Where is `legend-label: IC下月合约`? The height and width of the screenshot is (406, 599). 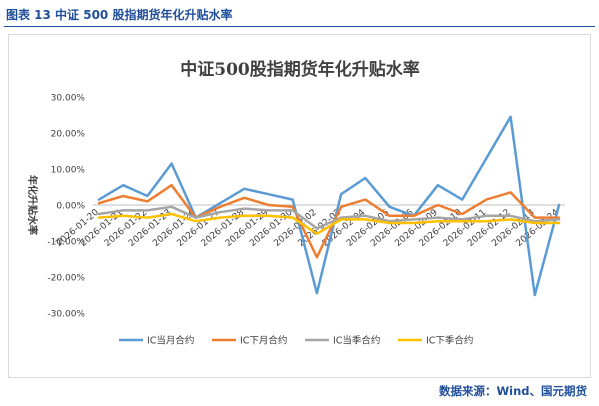 legend-label: IC下月合约 is located at coordinates (263, 341).